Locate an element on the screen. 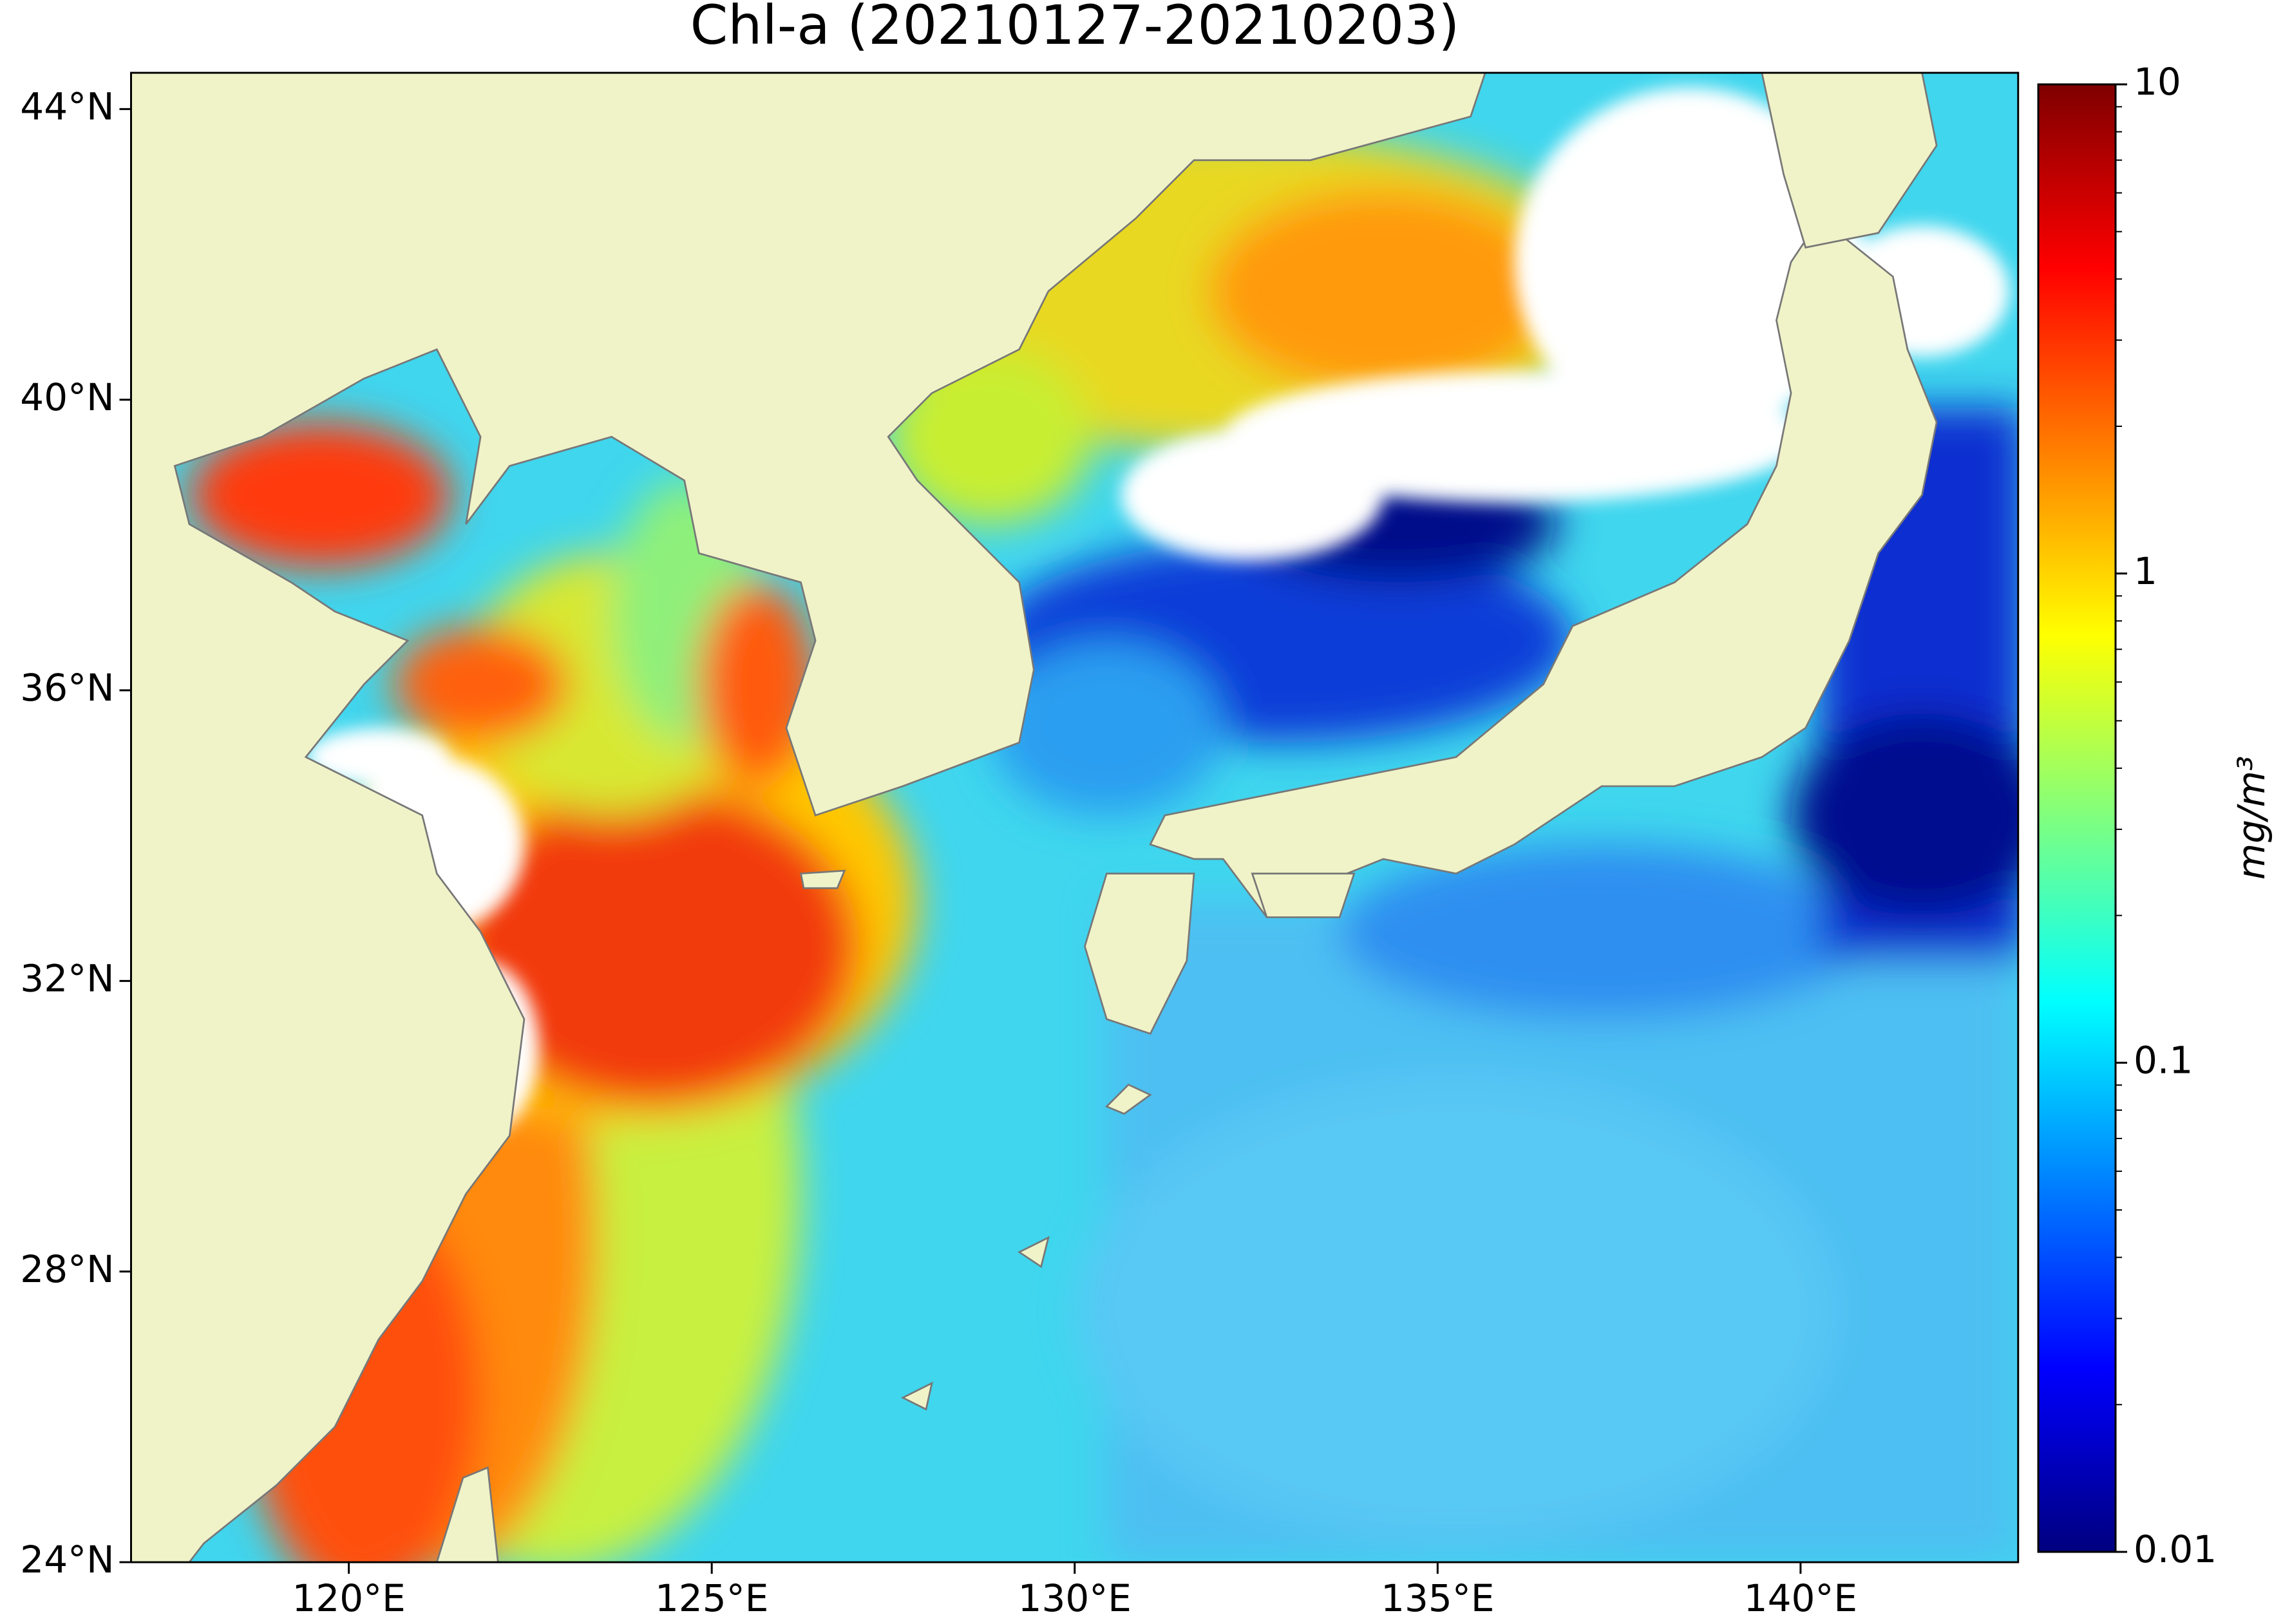  colorbar is located at coordinates (2077, 818).